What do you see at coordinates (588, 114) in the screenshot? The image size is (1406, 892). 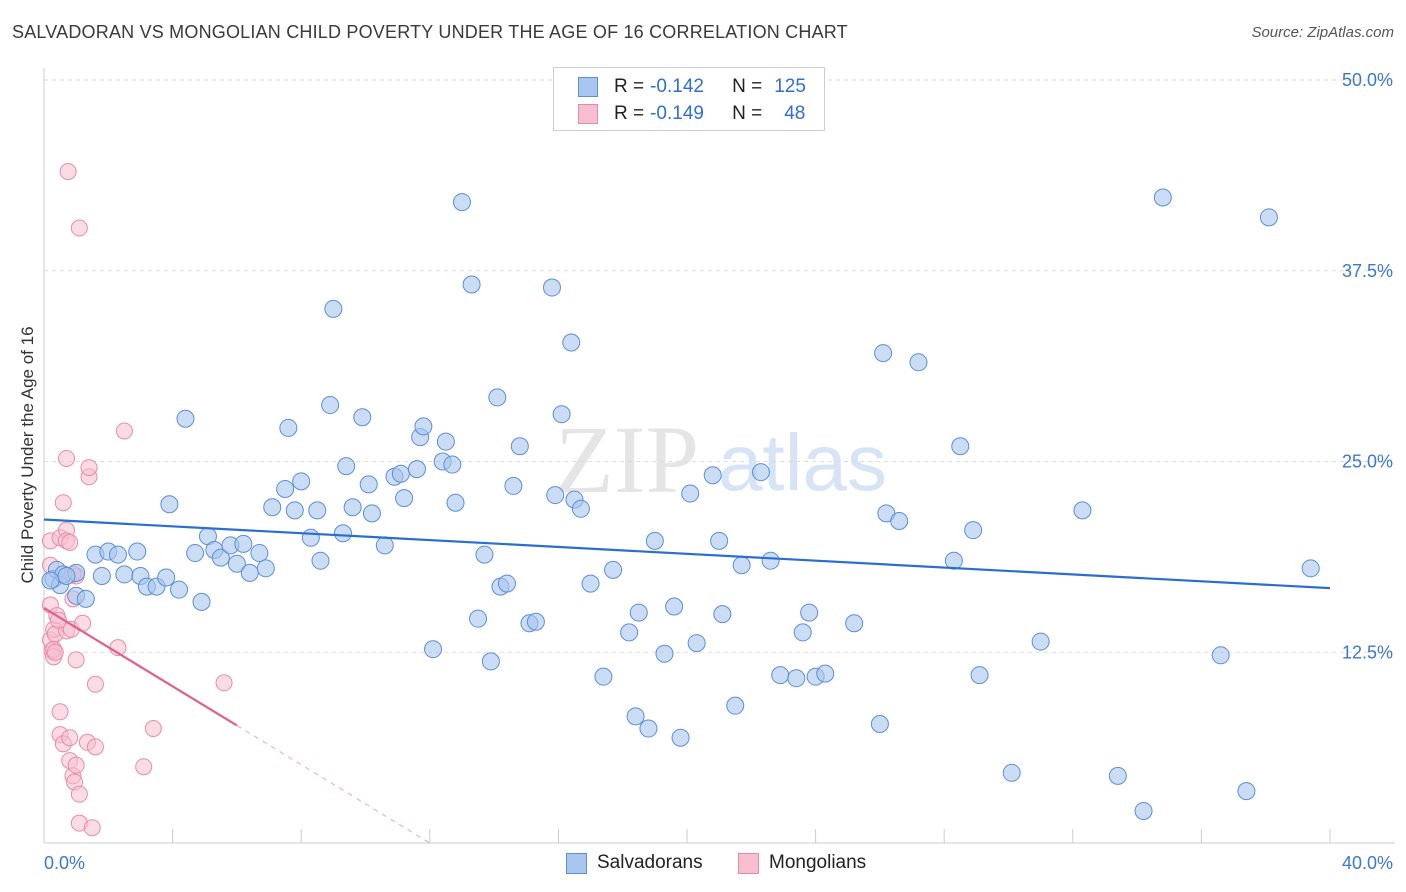 I see `legend-swatch-pink` at bounding box center [588, 114].